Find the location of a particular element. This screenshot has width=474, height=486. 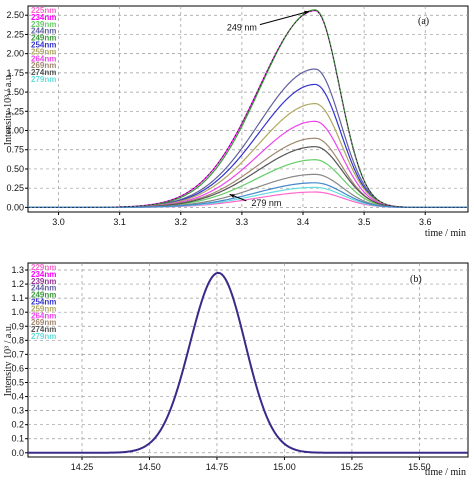

y-tick-label: 0.25 is located at coordinates (15, 188).